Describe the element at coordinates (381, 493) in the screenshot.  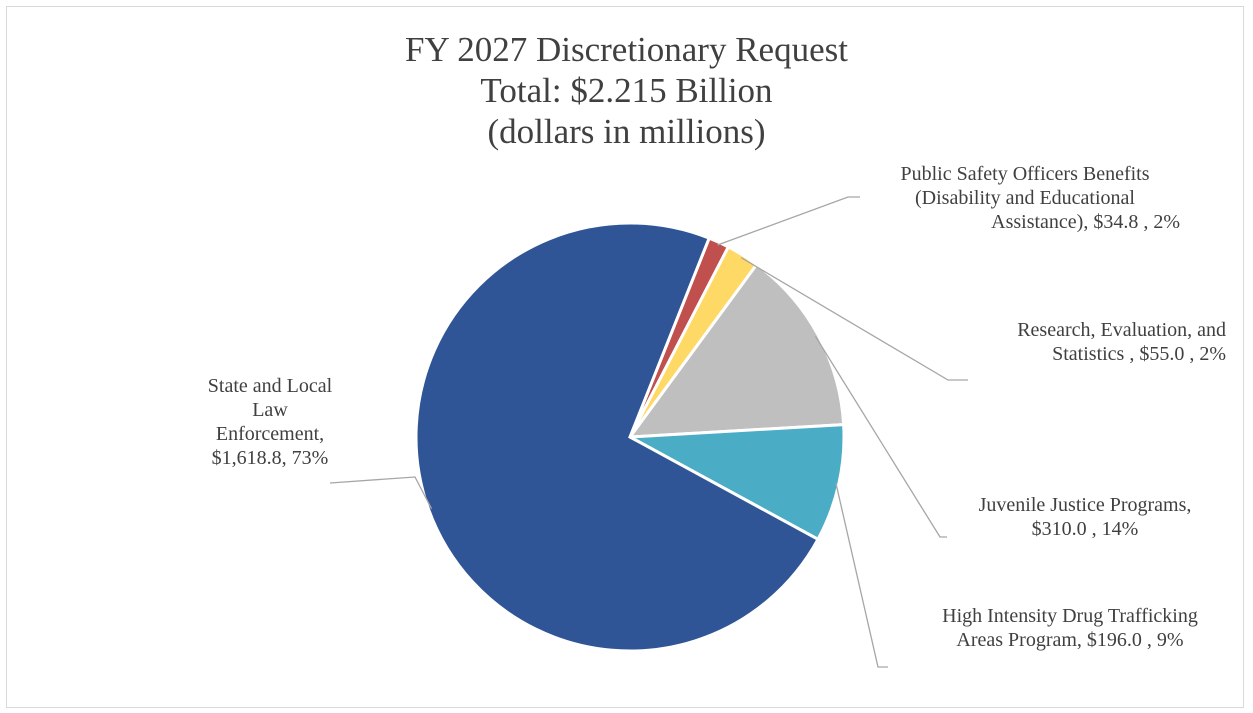
I see `leader-line-state-local` at that location.